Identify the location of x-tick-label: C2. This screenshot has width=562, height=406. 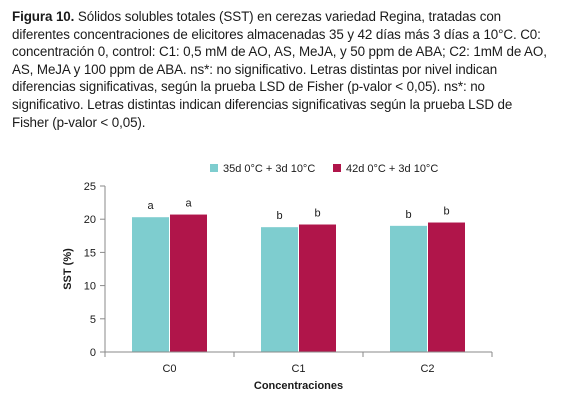
(427, 369).